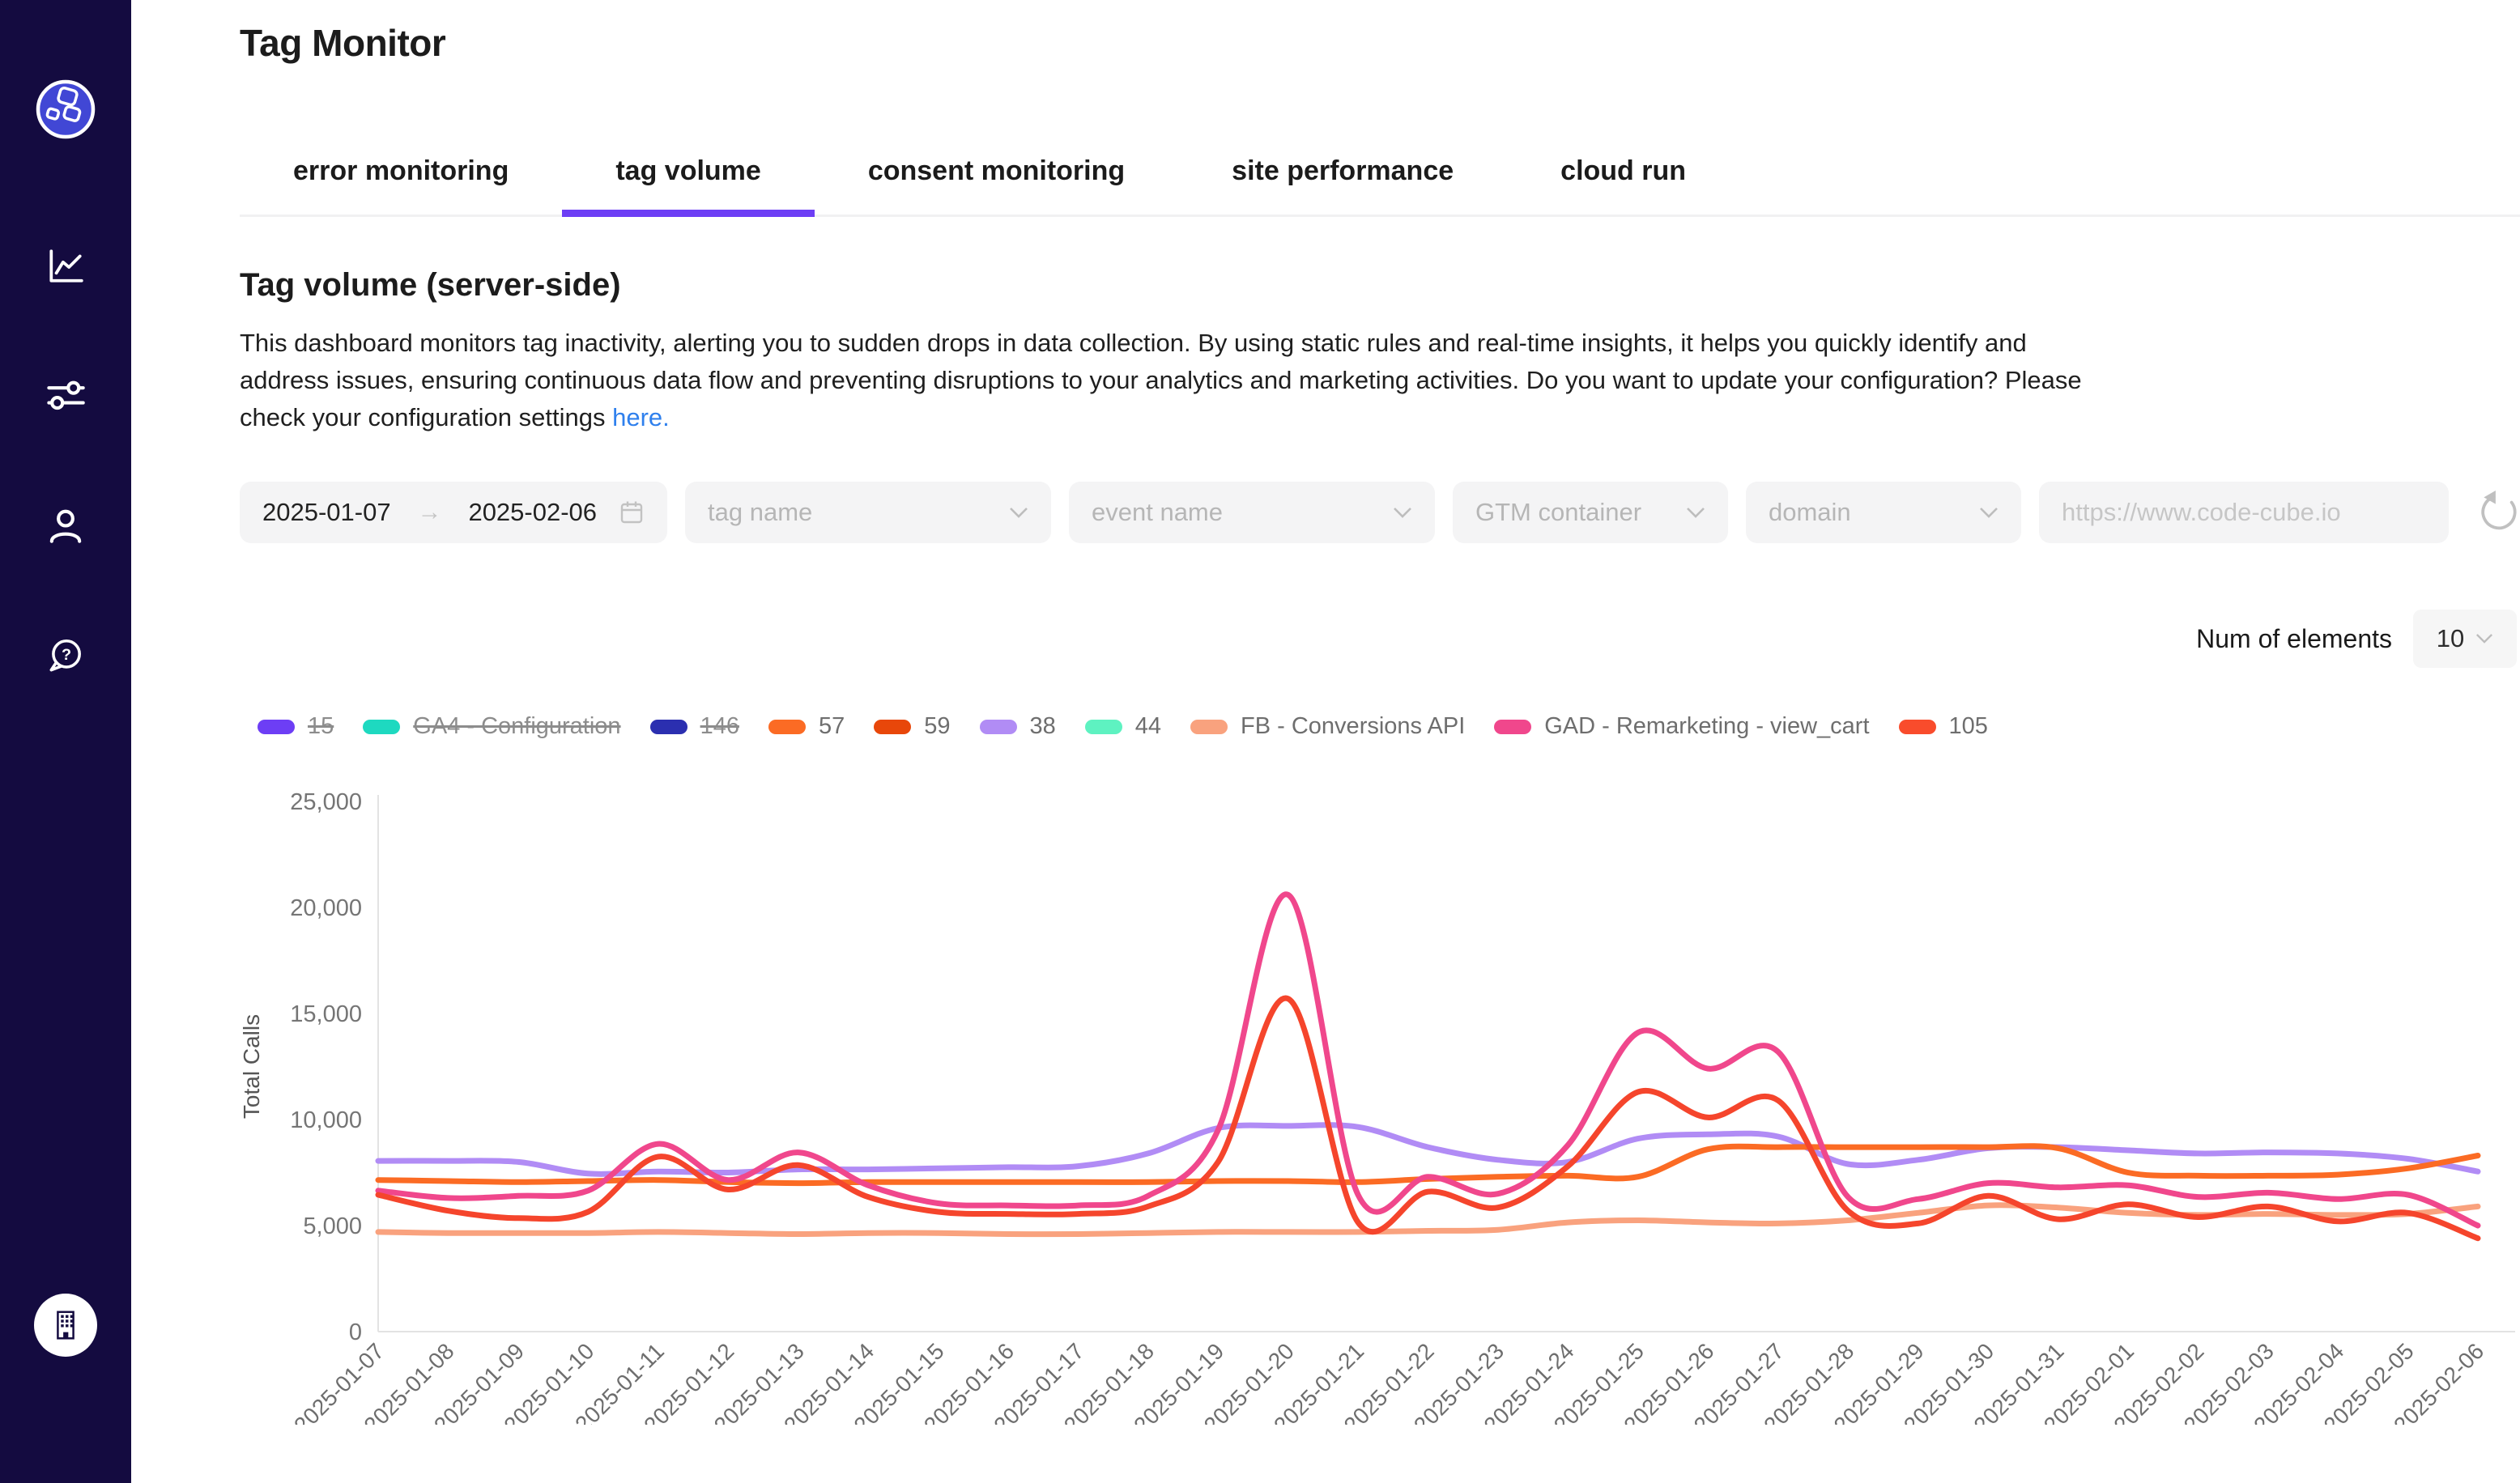  What do you see at coordinates (326, 908) in the screenshot?
I see `y-tick-label: 20,000` at bounding box center [326, 908].